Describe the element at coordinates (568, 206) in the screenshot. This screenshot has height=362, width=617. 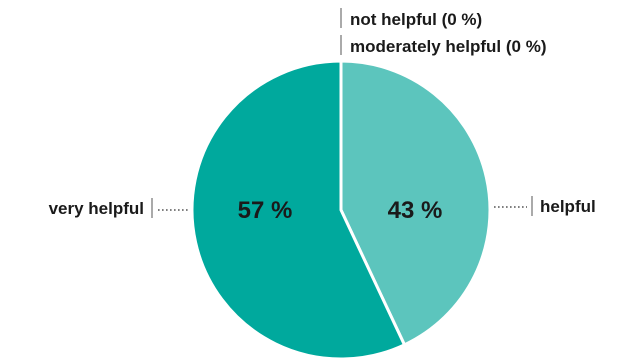
I see `category-label-helpful: helpful` at that location.